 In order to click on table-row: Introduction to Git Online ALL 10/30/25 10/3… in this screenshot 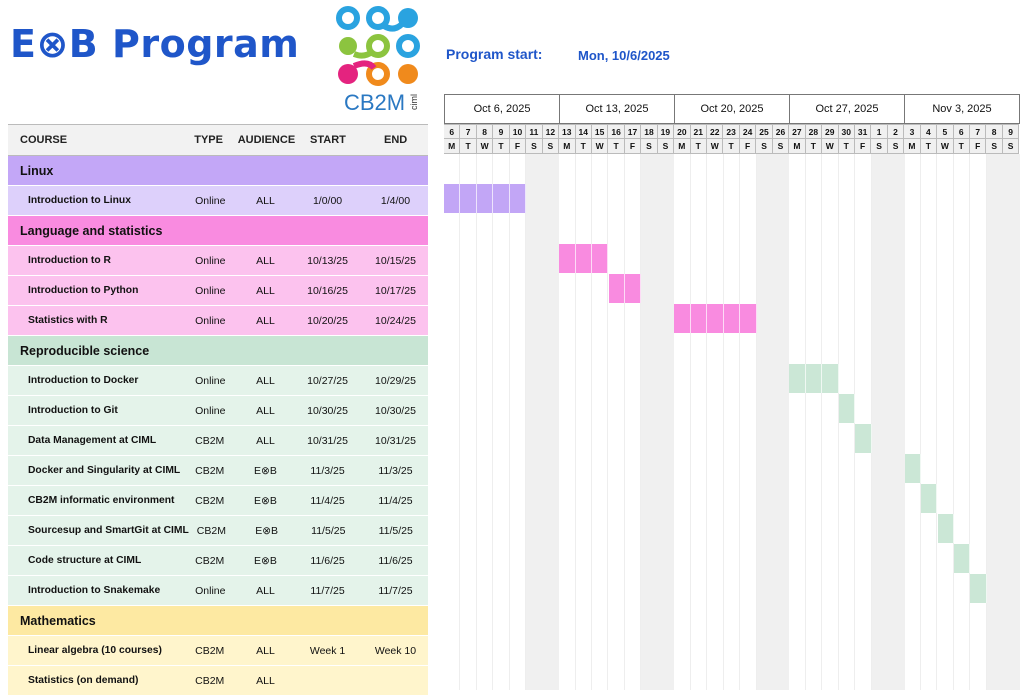, I will do `click(218, 411)`.